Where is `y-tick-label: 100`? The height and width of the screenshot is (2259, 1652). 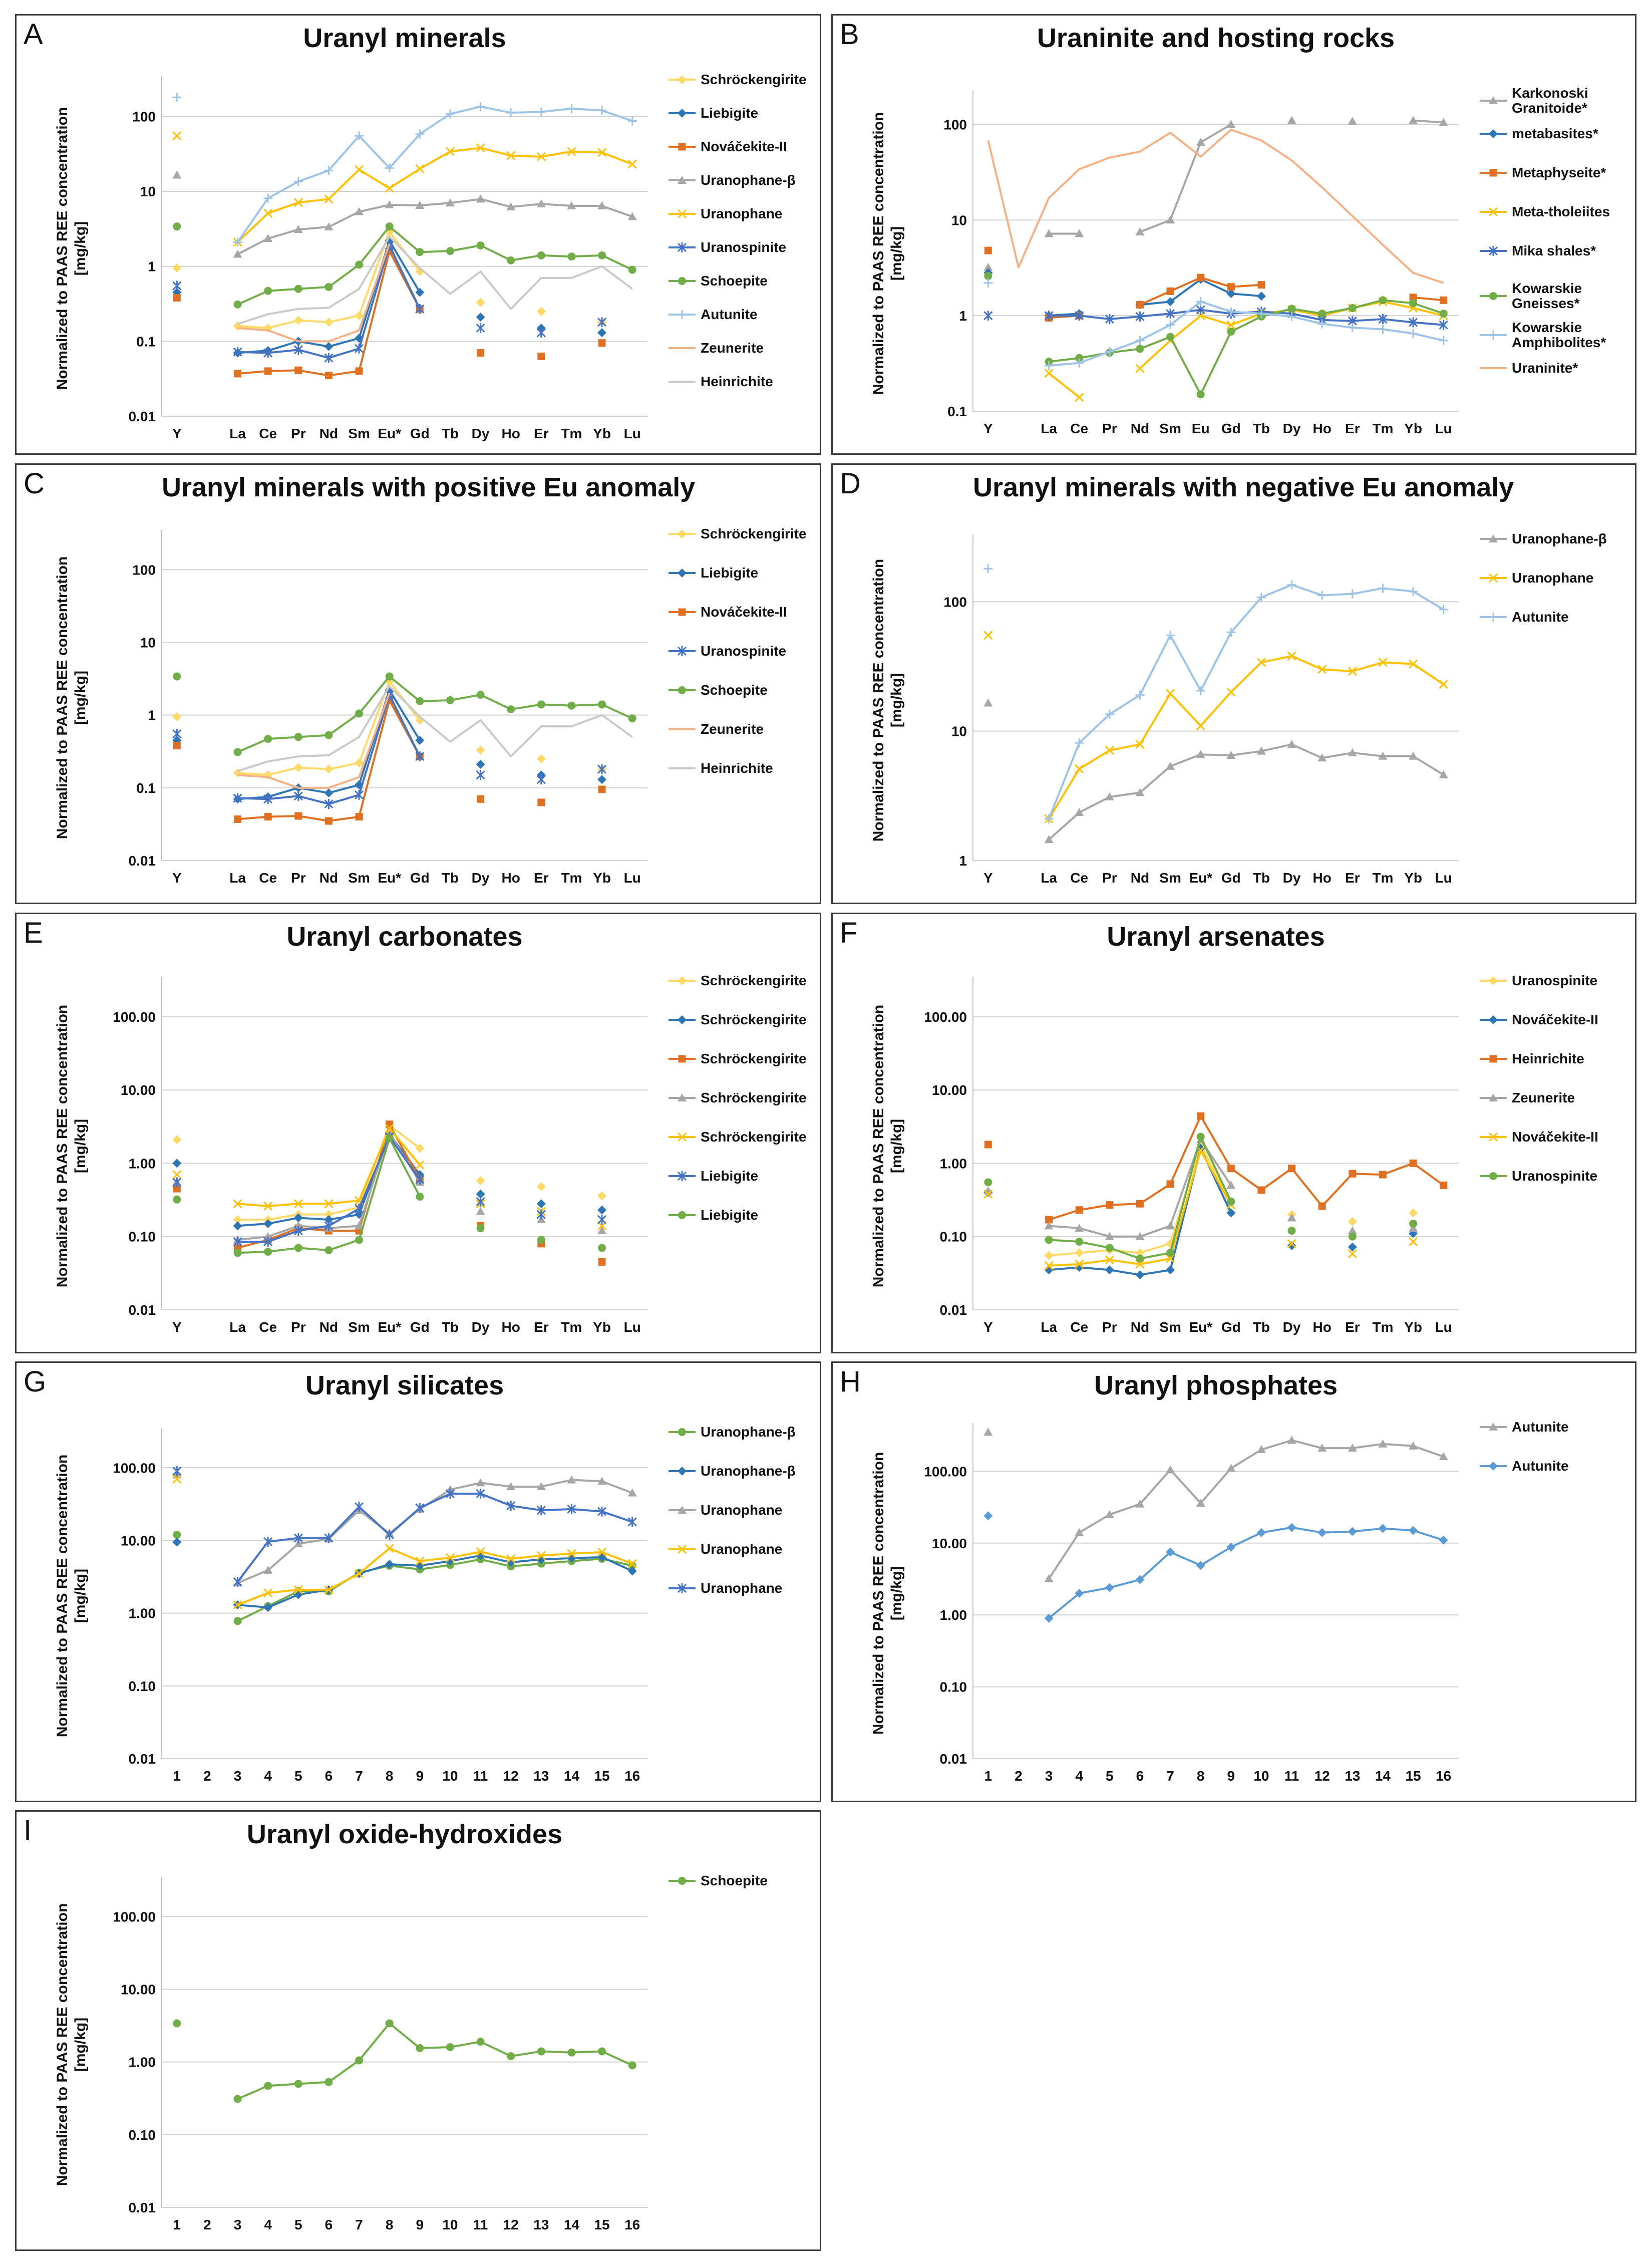 y-tick-label: 100 is located at coordinates (955, 602).